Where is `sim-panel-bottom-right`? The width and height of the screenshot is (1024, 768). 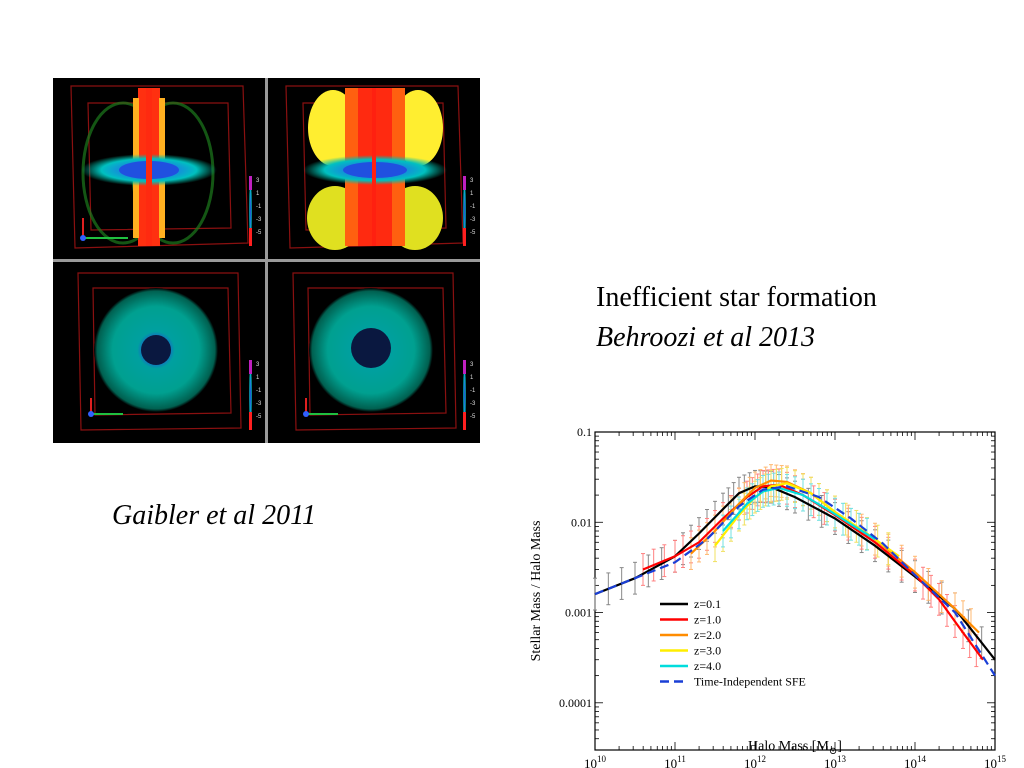 sim-panel-bottom-right is located at coordinates (379, 351).